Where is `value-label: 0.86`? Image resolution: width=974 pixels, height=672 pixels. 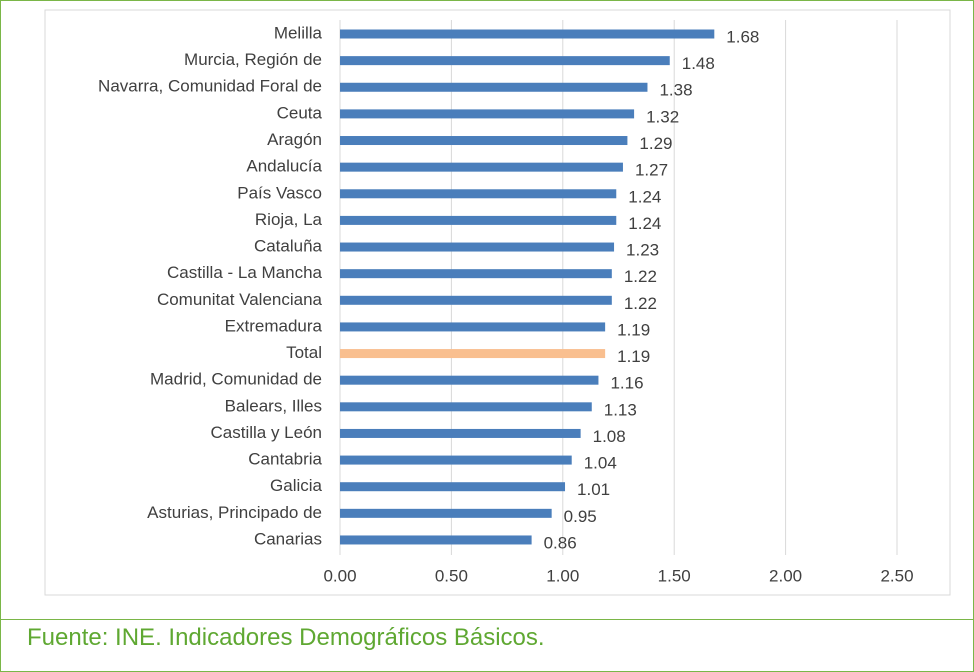
value-label: 0.86 is located at coordinates (560, 542).